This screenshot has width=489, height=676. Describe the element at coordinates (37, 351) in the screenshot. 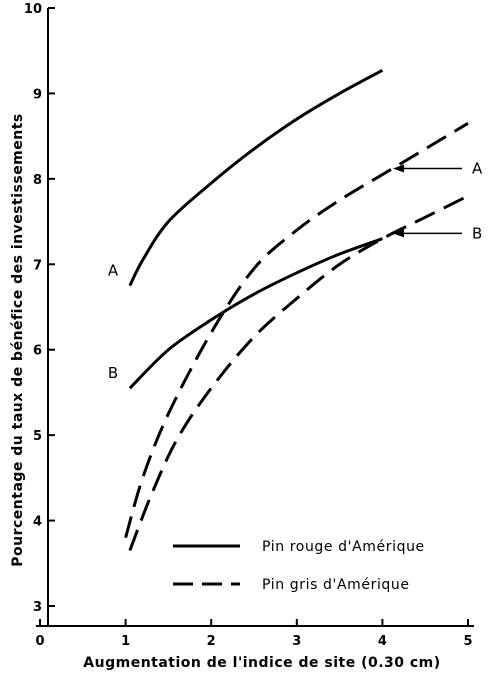

I see `y-tick-label: 6` at that location.